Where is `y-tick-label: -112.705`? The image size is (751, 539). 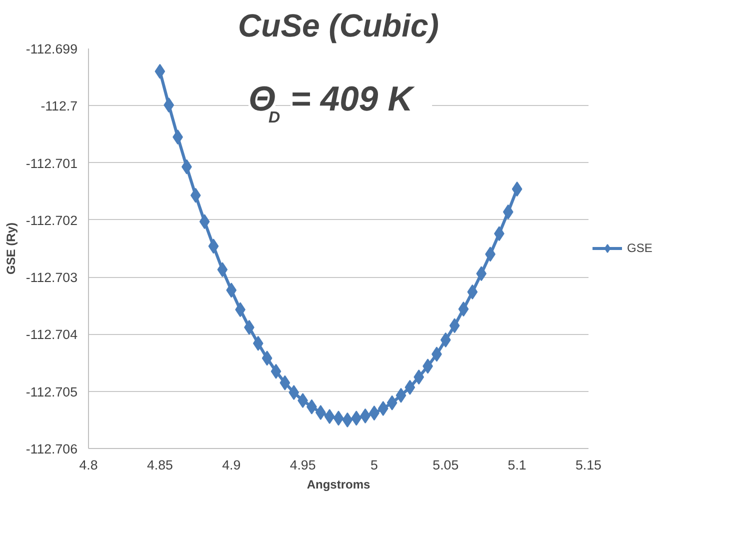
y-tick-label: -112.705 is located at coordinates (52, 392).